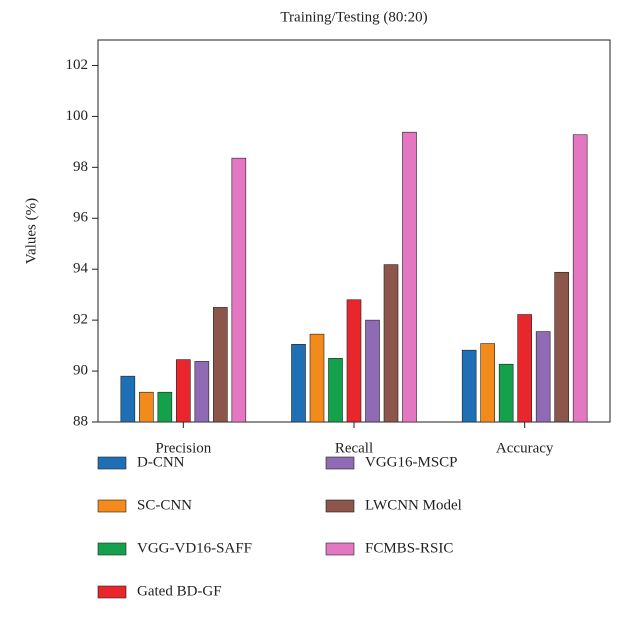  What do you see at coordinates (194, 548) in the screenshot?
I see `legend-label: VGG-VD16-SAFF` at bounding box center [194, 548].